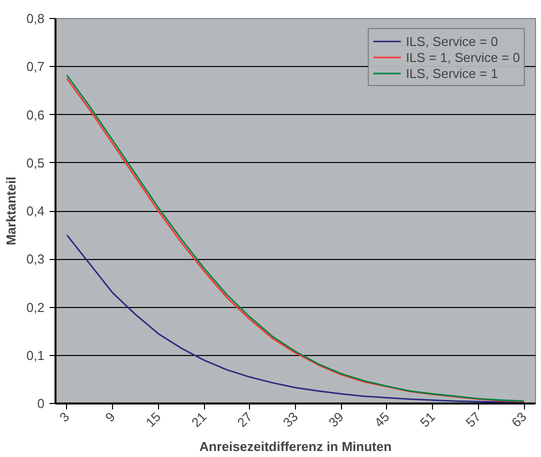 The image size is (541, 457). Describe the element at coordinates (64, 417) in the screenshot. I see `x-tick-label: 3` at that location.